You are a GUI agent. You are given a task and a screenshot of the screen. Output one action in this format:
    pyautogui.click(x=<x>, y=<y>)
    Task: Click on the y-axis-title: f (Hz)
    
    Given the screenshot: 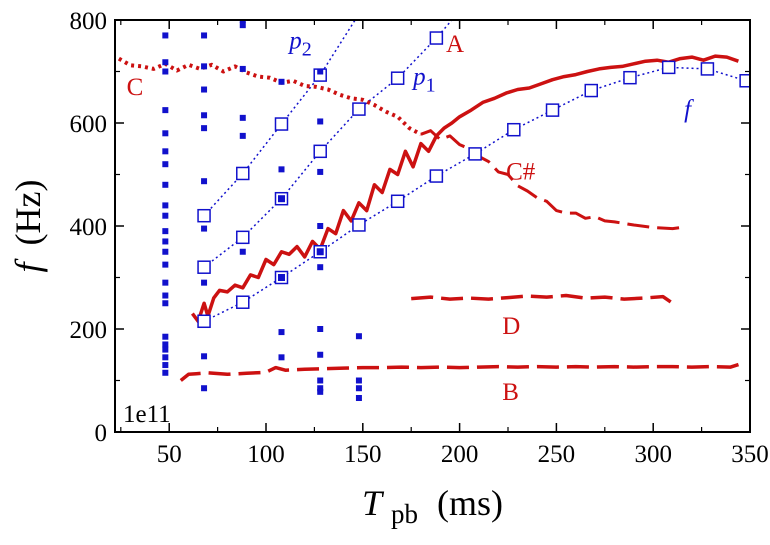 What is the action you would take?
    pyautogui.click(x=28, y=226)
    